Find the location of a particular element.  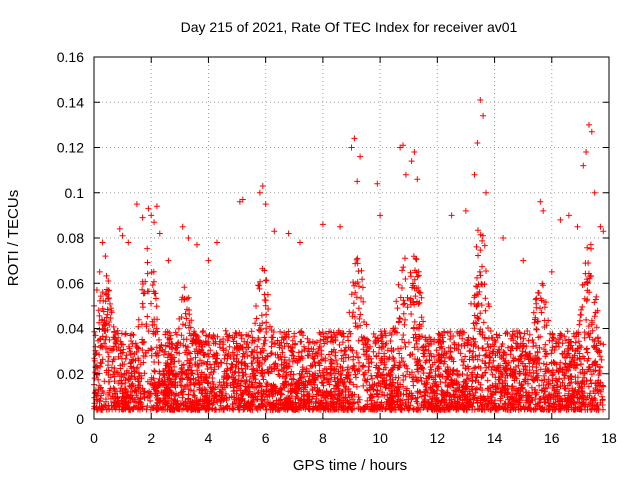

x-tick-label: 2 is located at coordinates (151, 438).